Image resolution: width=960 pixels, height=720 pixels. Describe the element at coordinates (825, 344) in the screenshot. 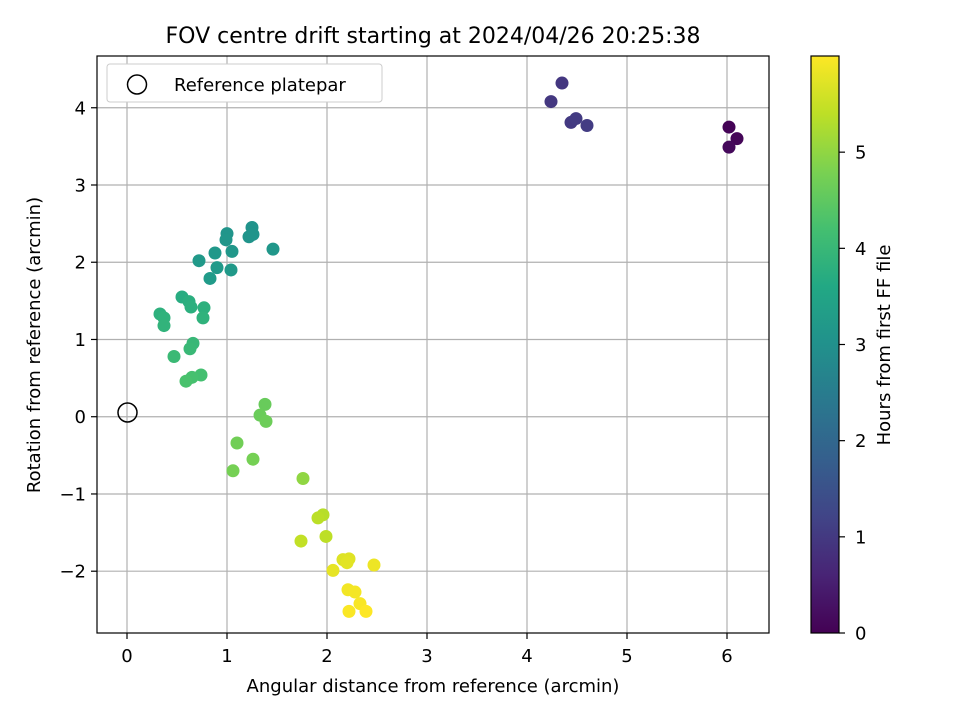

I see `colorbar-gradient` at that location.